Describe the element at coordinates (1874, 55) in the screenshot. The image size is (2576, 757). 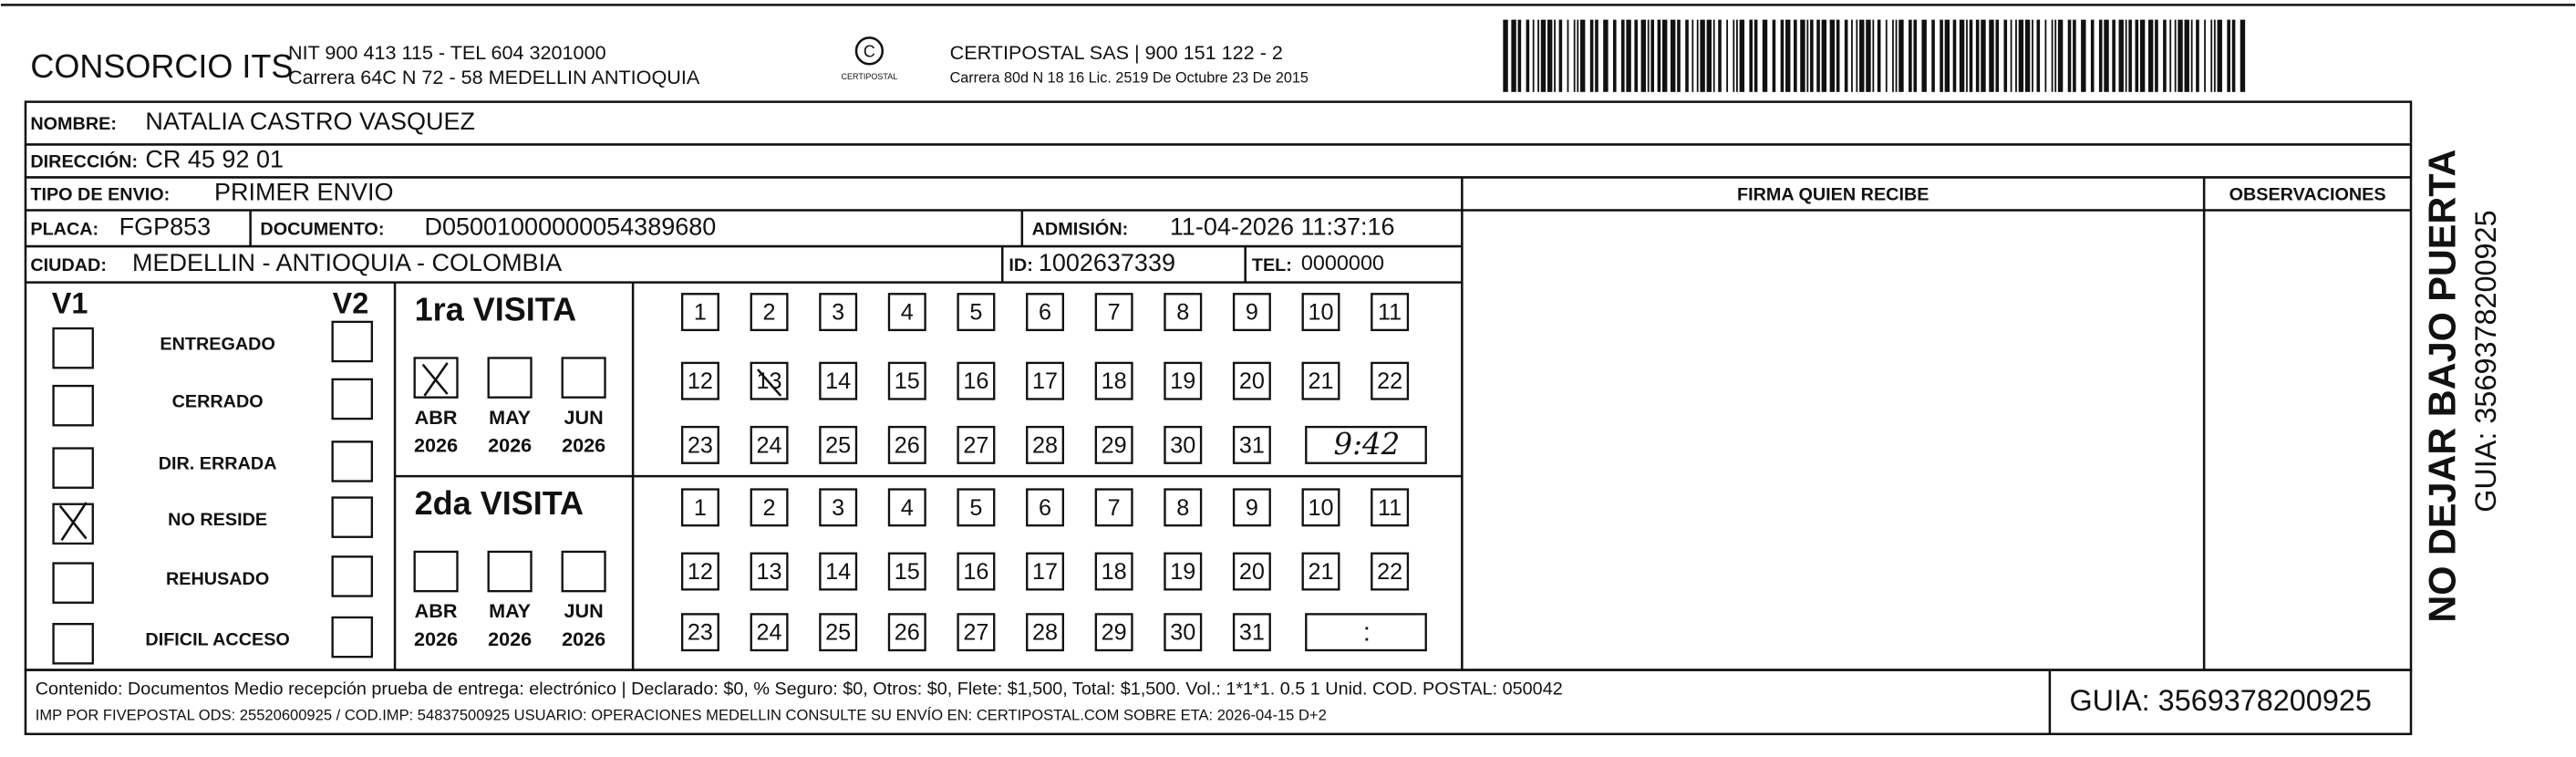
I see `barcode` at that location.